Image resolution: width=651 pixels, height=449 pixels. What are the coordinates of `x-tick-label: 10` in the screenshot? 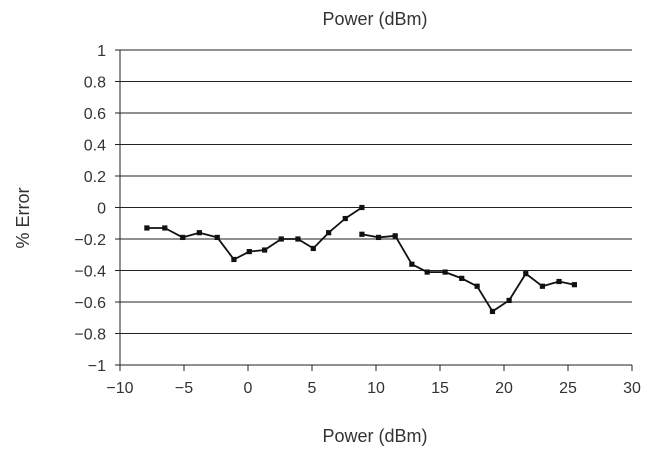 It's located at (376, 388).